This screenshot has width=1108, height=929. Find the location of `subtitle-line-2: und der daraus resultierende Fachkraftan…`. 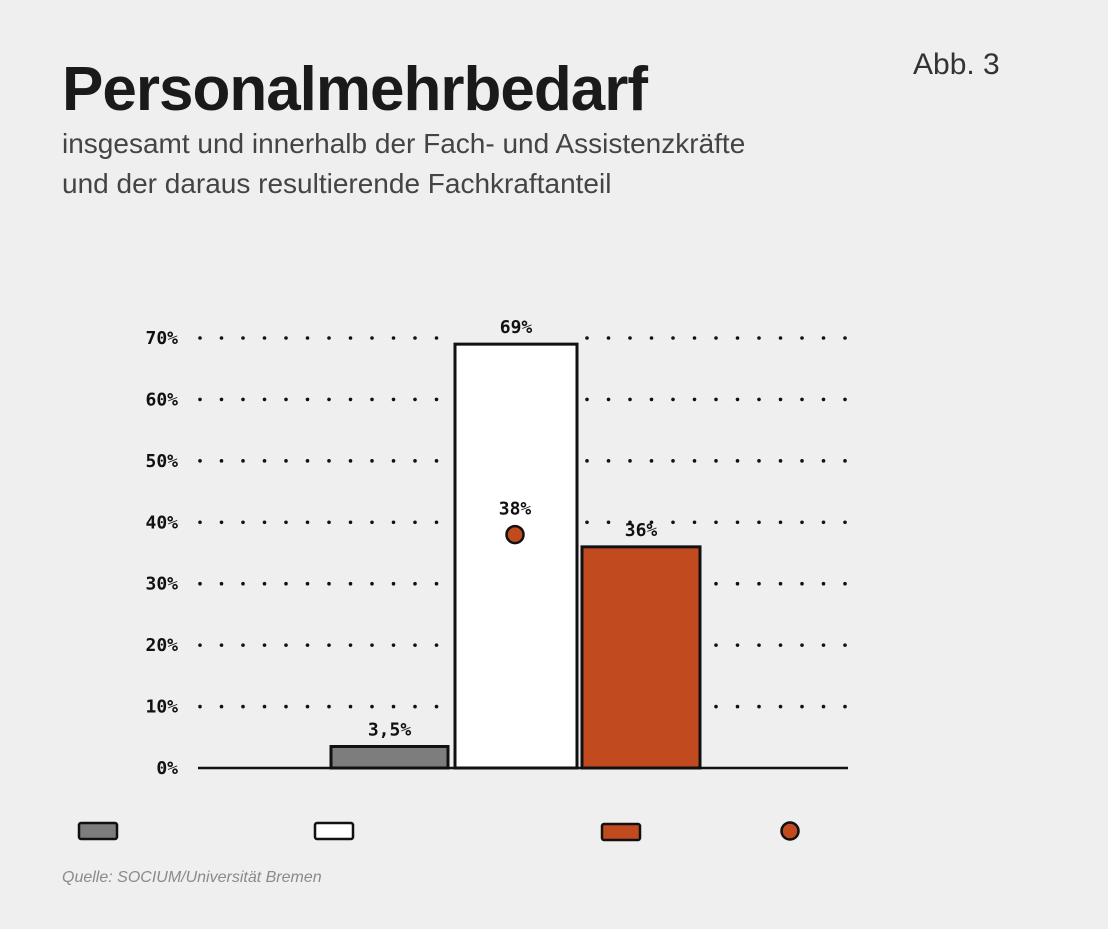

subtitle-line-2: und der daraus resultierende Fachkraftan… is located at coordinates (337, 183).